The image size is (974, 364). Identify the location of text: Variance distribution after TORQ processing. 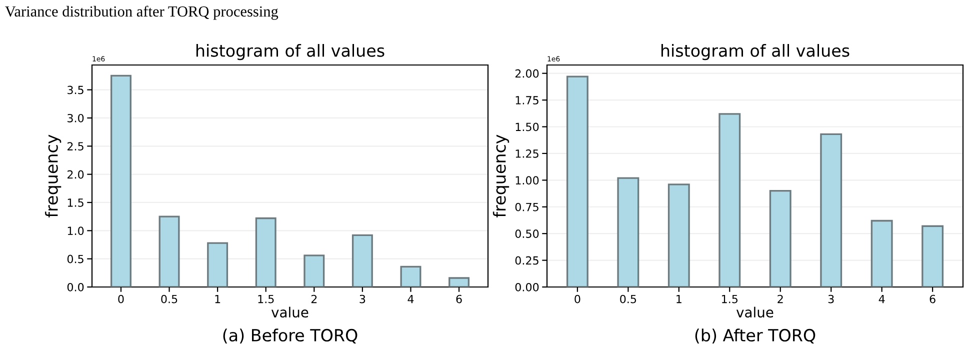
(141, 13).